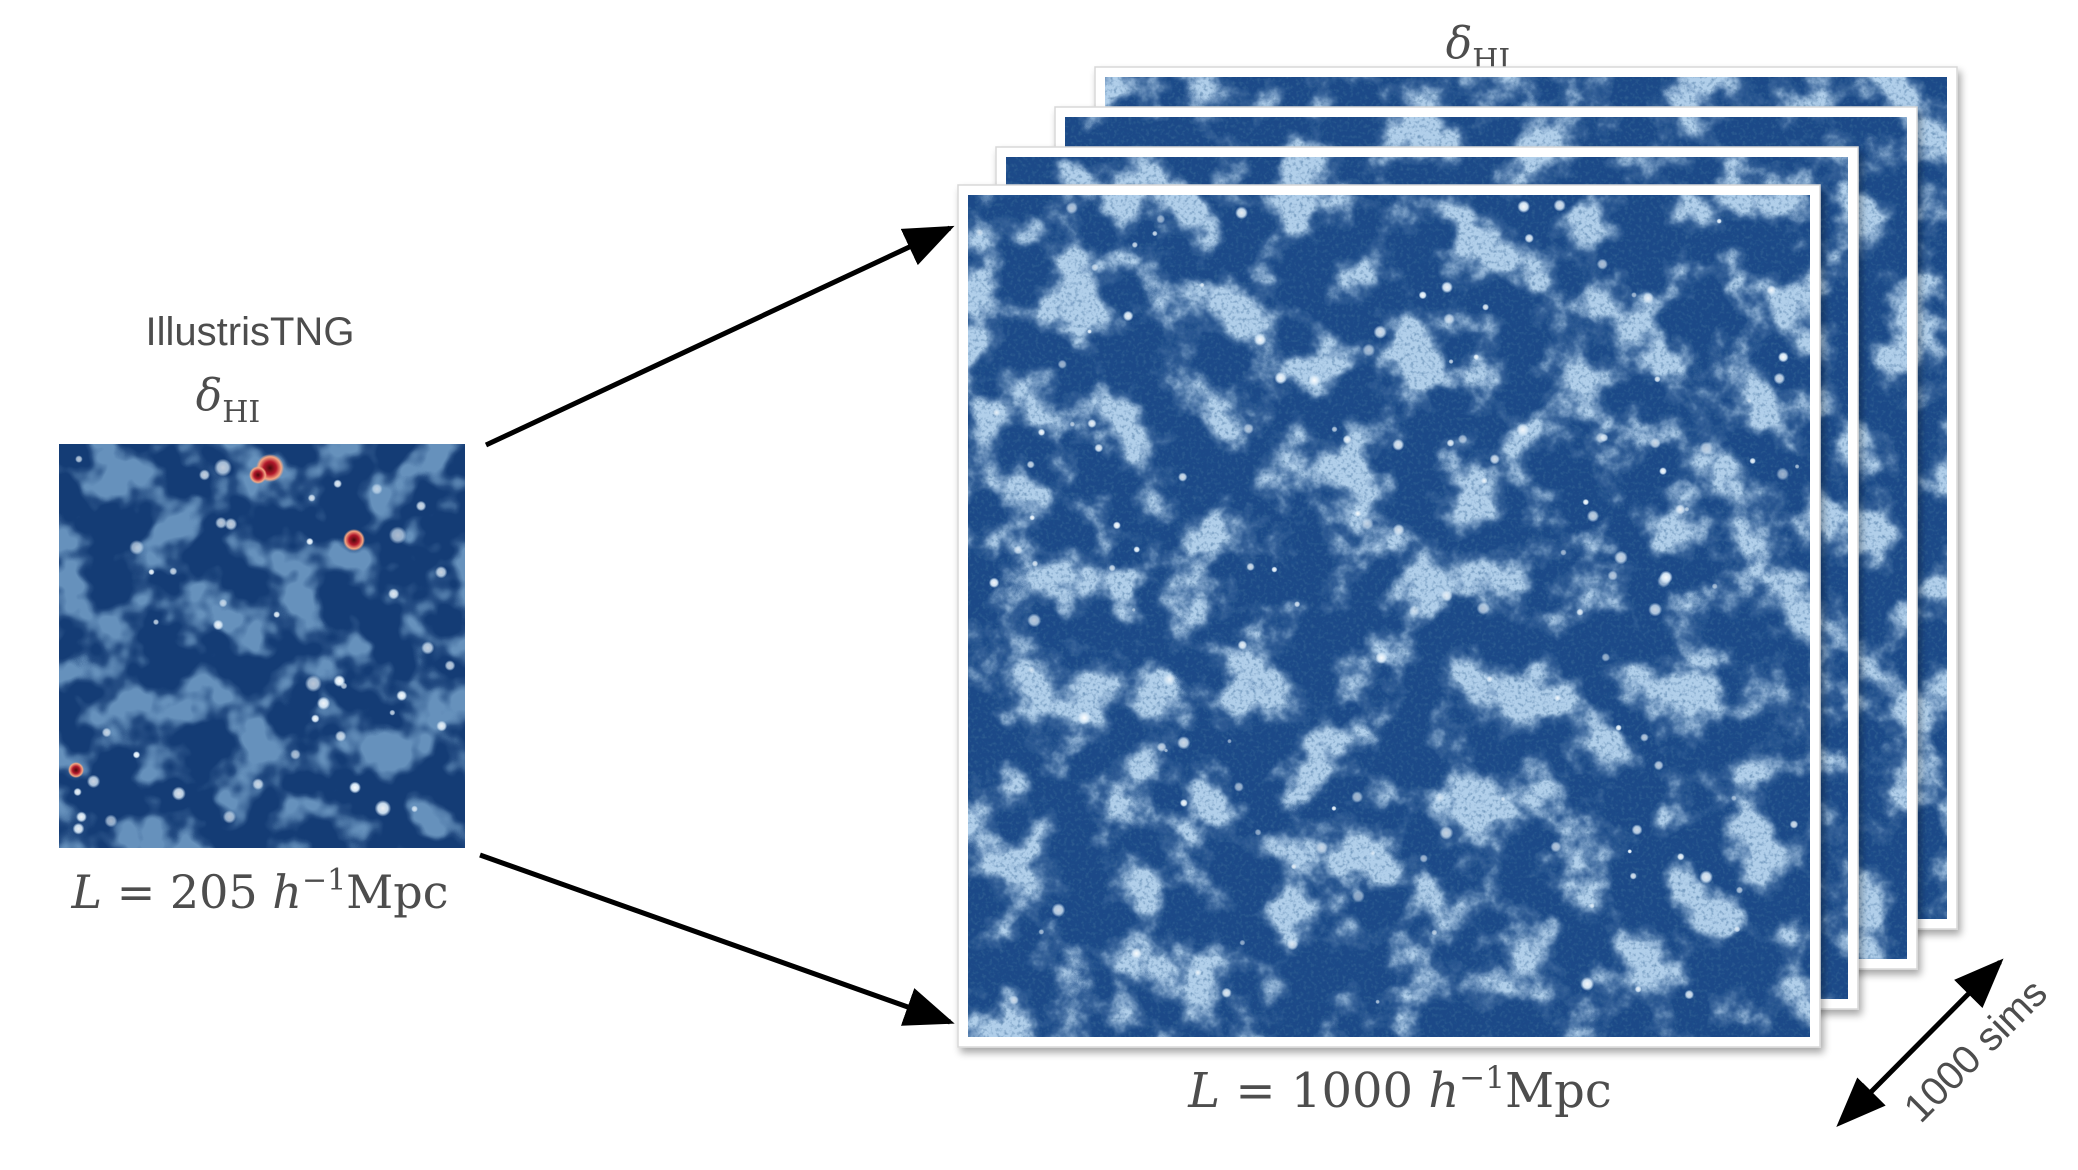  I want to click on left-field-subscript: HI, so click(241, 412).